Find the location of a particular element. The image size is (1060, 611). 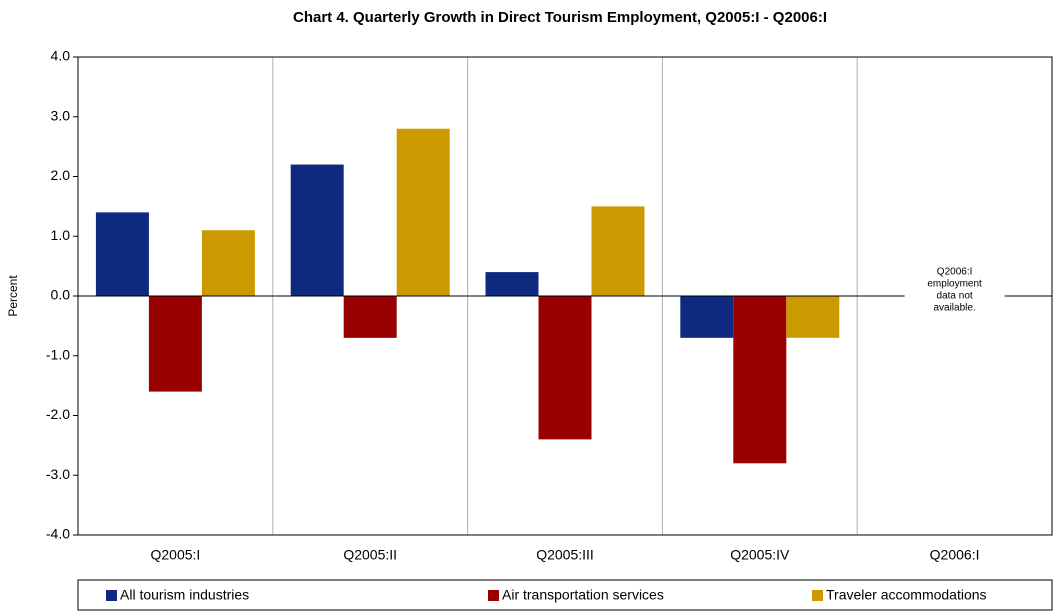

y-tick-label: -2.0 is located at coordinates (58, 414).